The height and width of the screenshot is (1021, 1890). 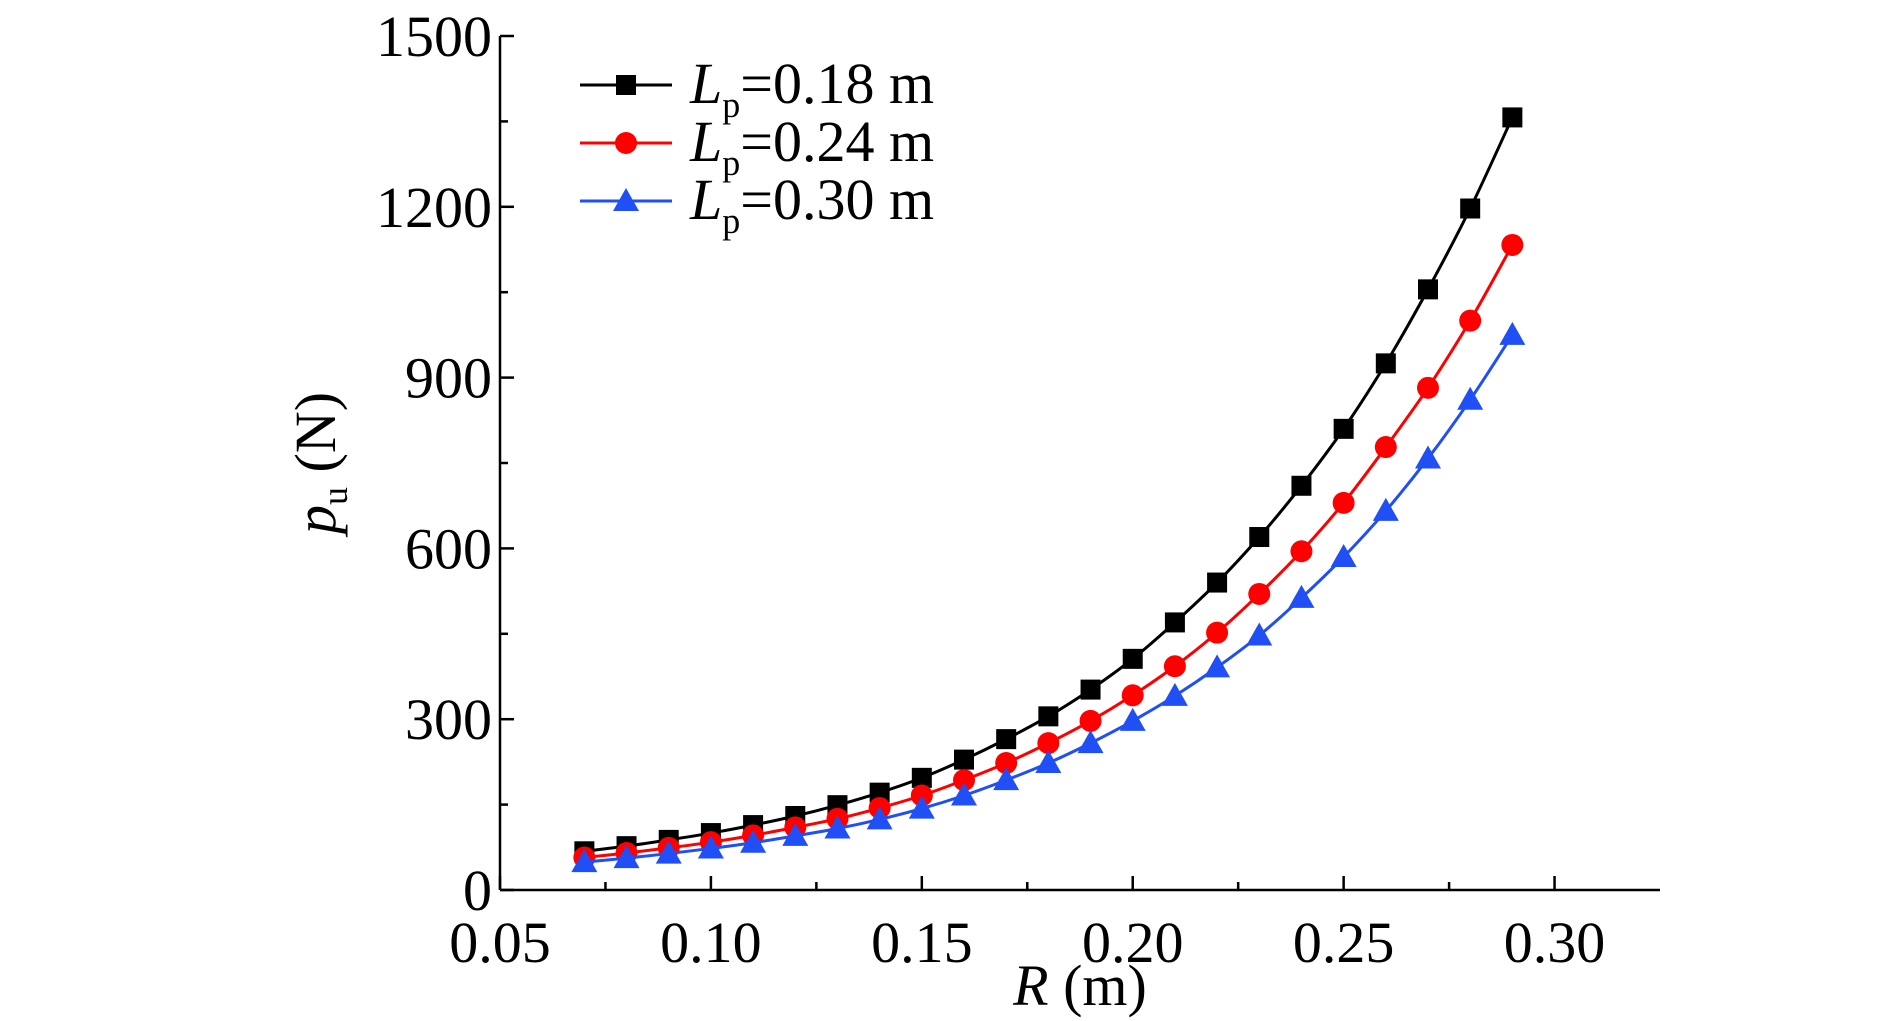 I want to click on x-tick-label: 0.30, so click(x=1555, y=942).